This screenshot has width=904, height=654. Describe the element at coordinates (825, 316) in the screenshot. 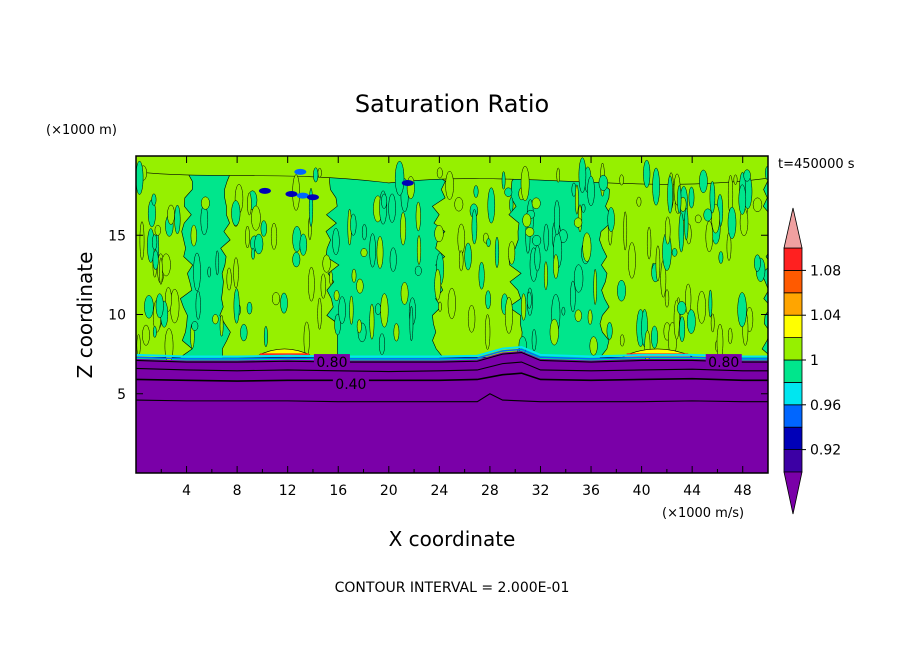

I see `colorbar-label: 1.04` at that location.